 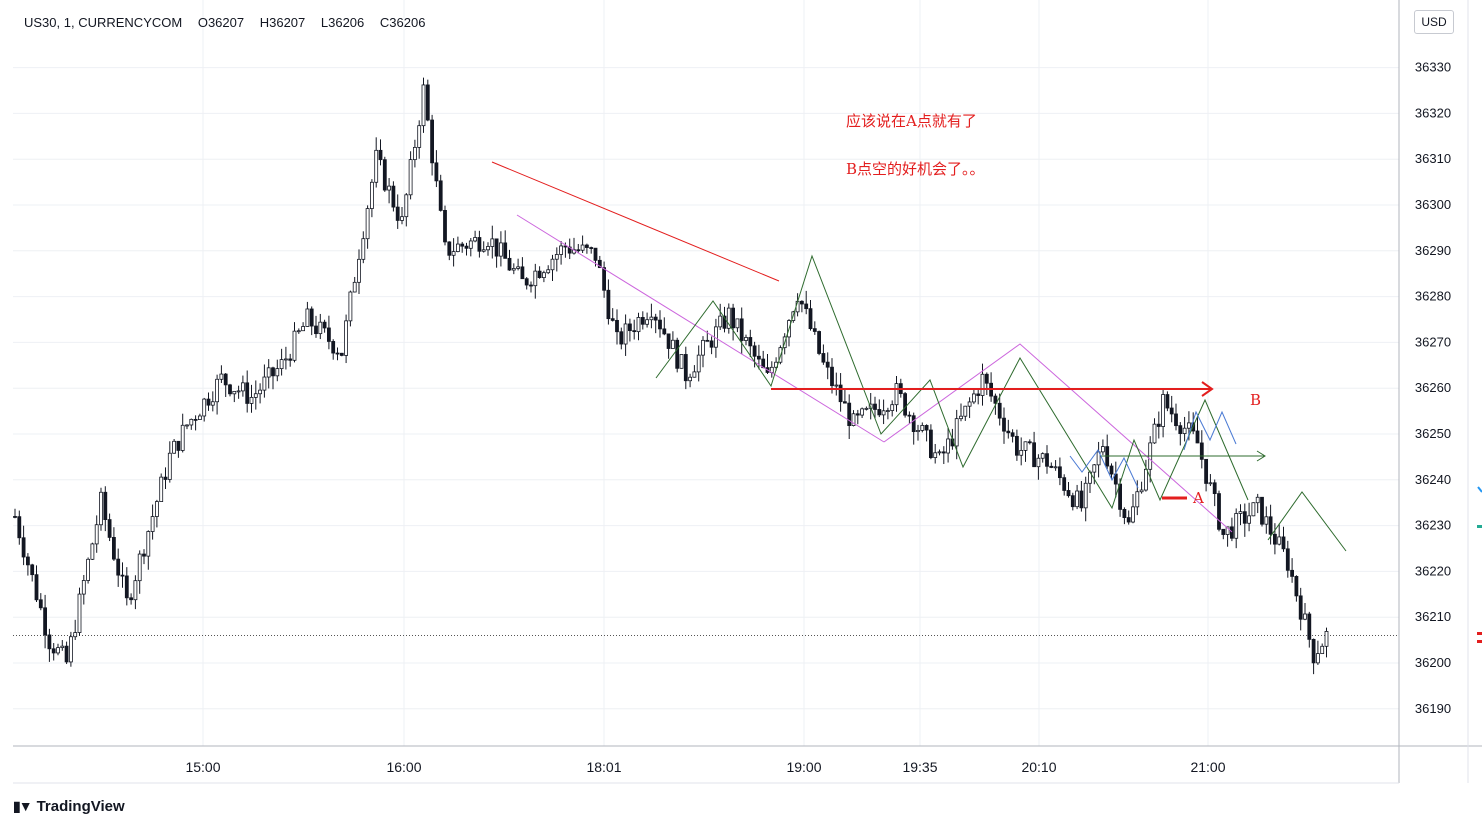 I want to click on time-tick-label: 19:35, so click(x=919, y=767).